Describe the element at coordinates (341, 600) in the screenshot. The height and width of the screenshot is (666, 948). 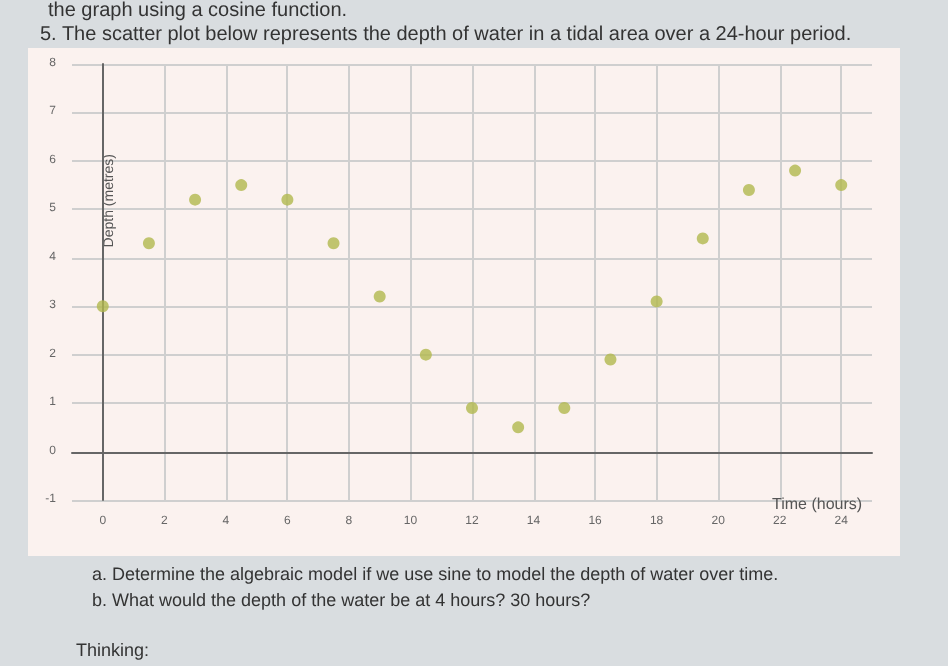
I see `text: b. What would the depth of the water be at 4 hours? 30 hours?` at that location.